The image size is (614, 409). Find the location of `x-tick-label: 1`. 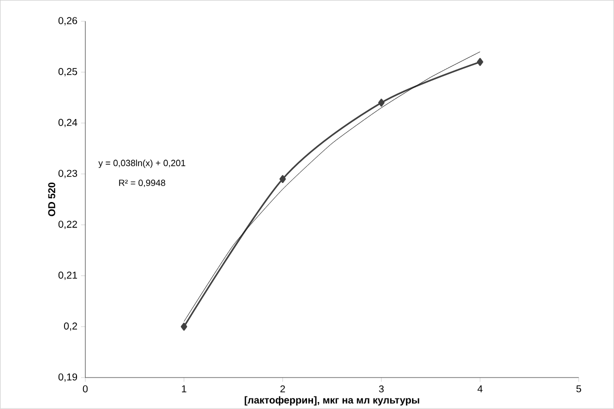

x-tick-label: 1 is located at coordinates (184, 388).